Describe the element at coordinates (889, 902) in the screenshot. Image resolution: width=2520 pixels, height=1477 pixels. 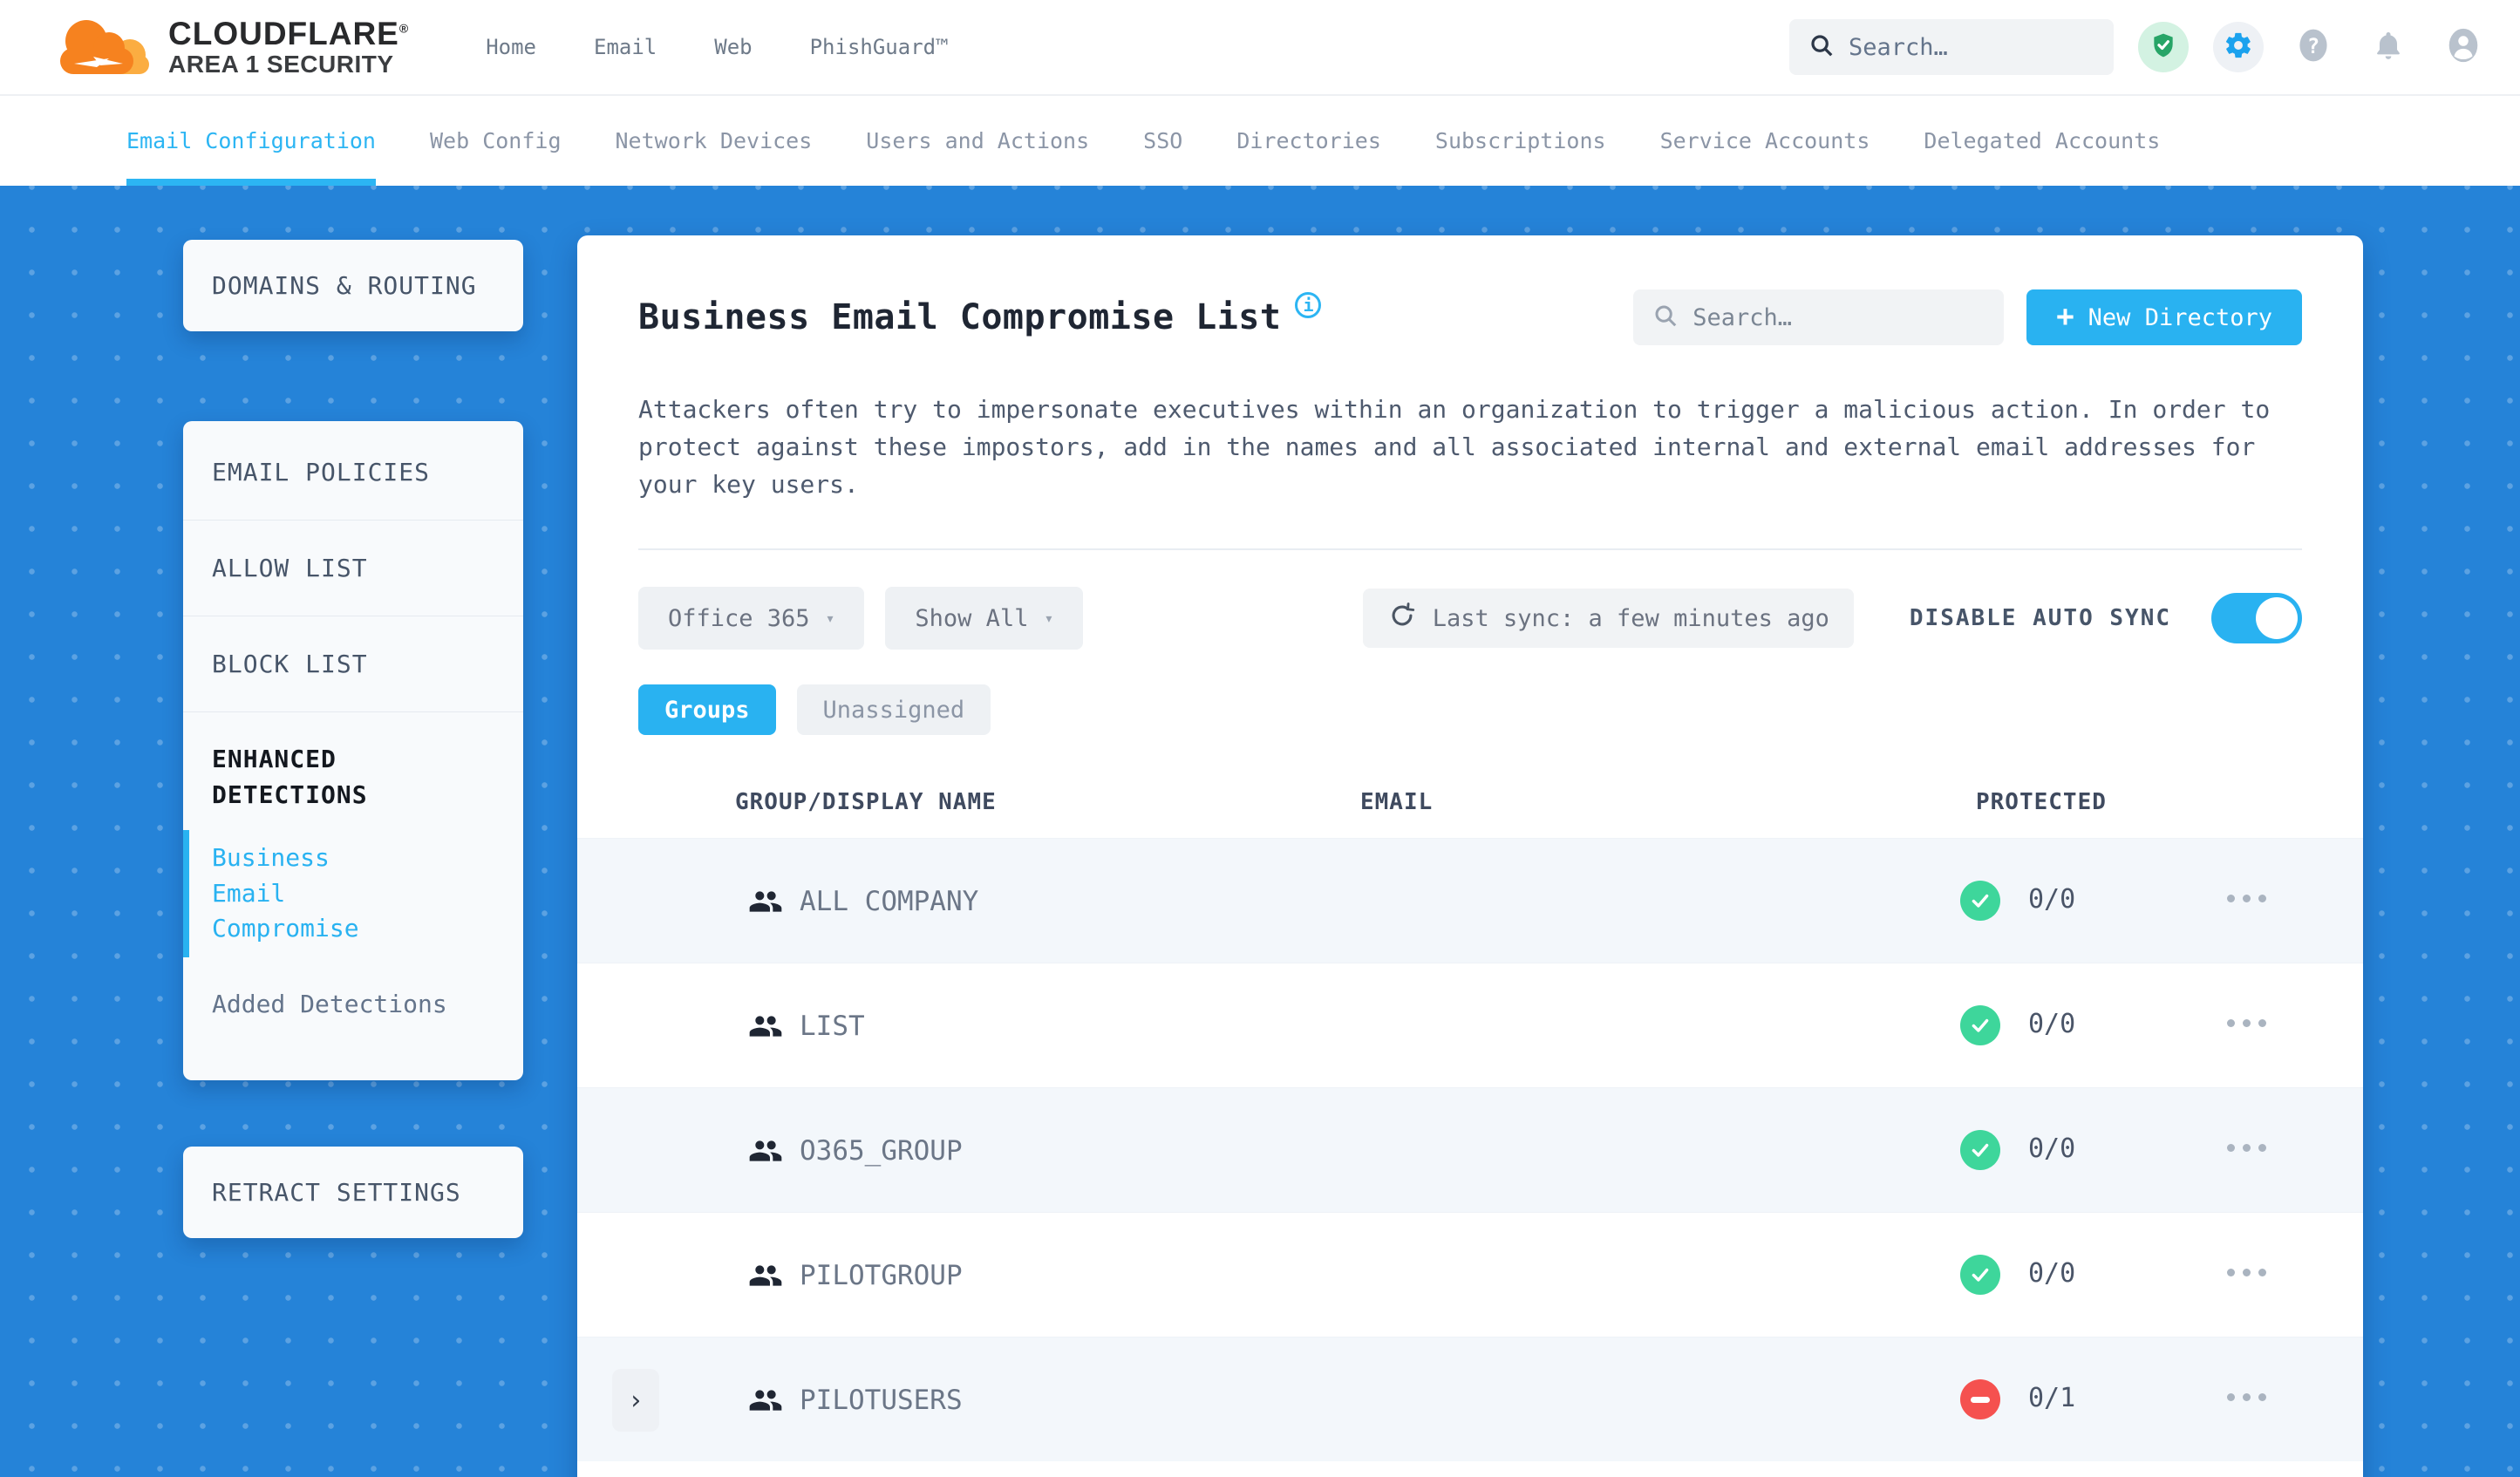
I see `group-name: ALL COMPANY` at that location.